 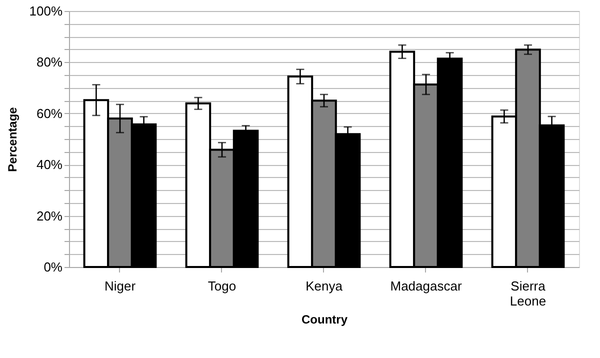 I want to click on y-tick-label: 40%, so click(x=49, y=164).